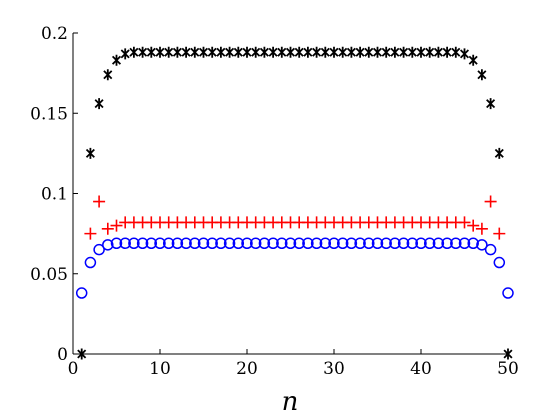 This screenshot has height=420, width=560. I want to click on x-tick-label: 50, so click(508, 369).